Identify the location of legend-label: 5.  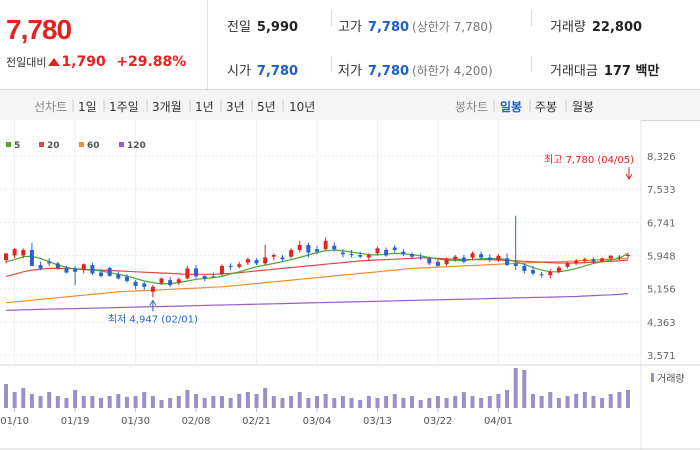
(17, 146).